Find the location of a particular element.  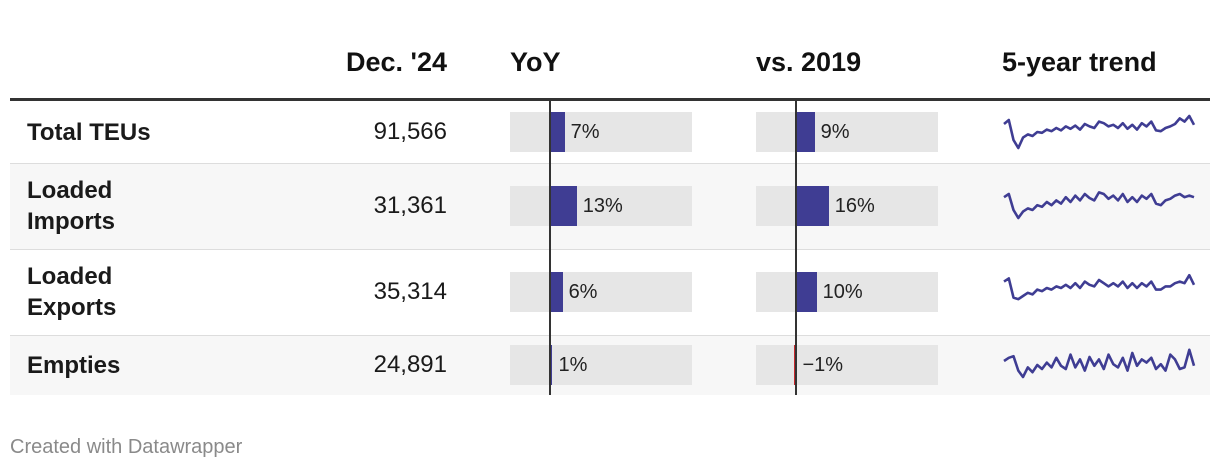

yoy-label: 1% is located at coordinates (573, 365).